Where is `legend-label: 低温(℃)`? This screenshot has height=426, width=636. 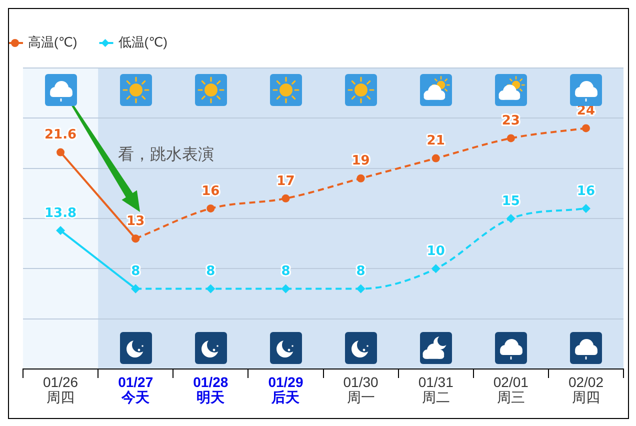 legend-label: 低温(℃) is located at coordinates (143, 42).